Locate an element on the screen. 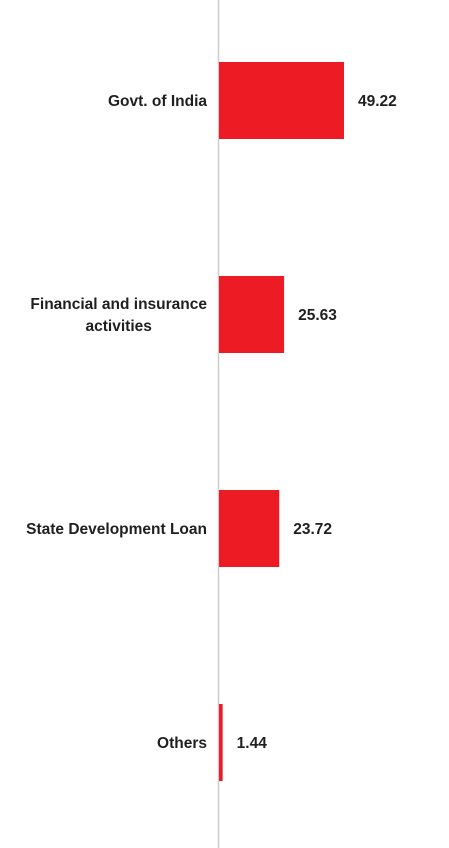 The width and height of the screenshot is (449, 848). category-label-line: State Development Loan is located at coordinates (116, 529).